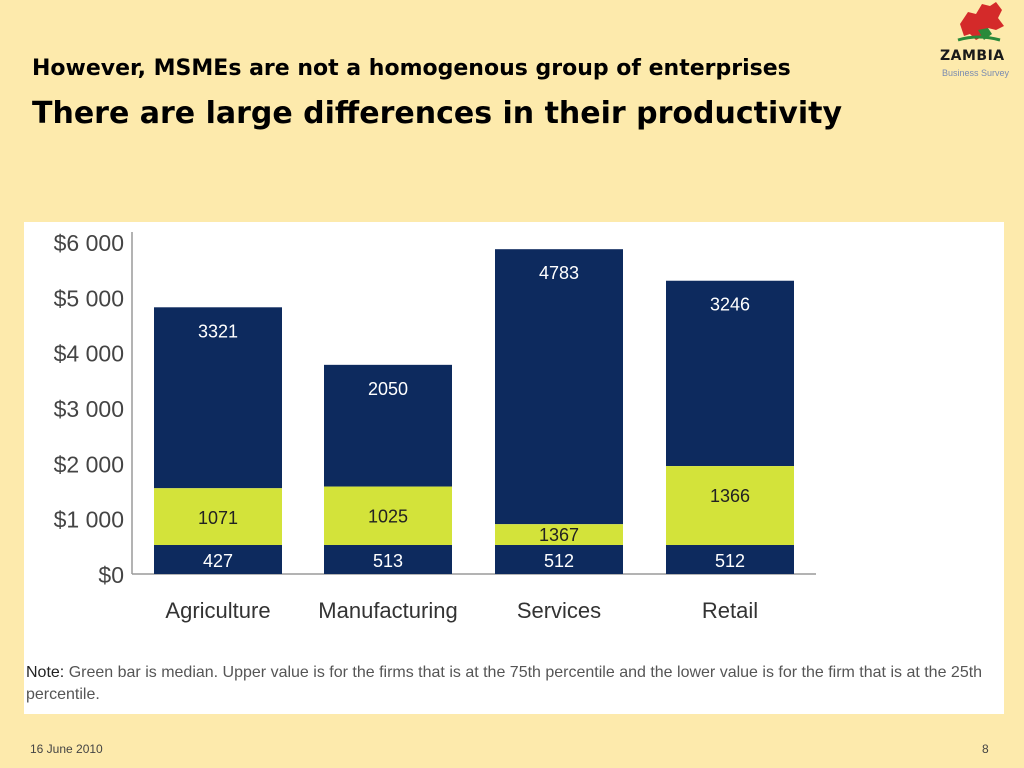  I want to click on data-label-median: 1071, so click(218, 518).